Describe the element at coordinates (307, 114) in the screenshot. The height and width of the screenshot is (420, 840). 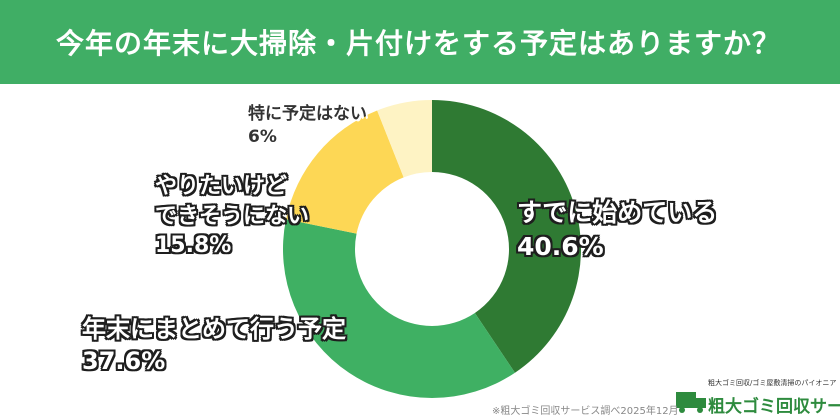
I see `category-label: 特に予定はない` at that location.